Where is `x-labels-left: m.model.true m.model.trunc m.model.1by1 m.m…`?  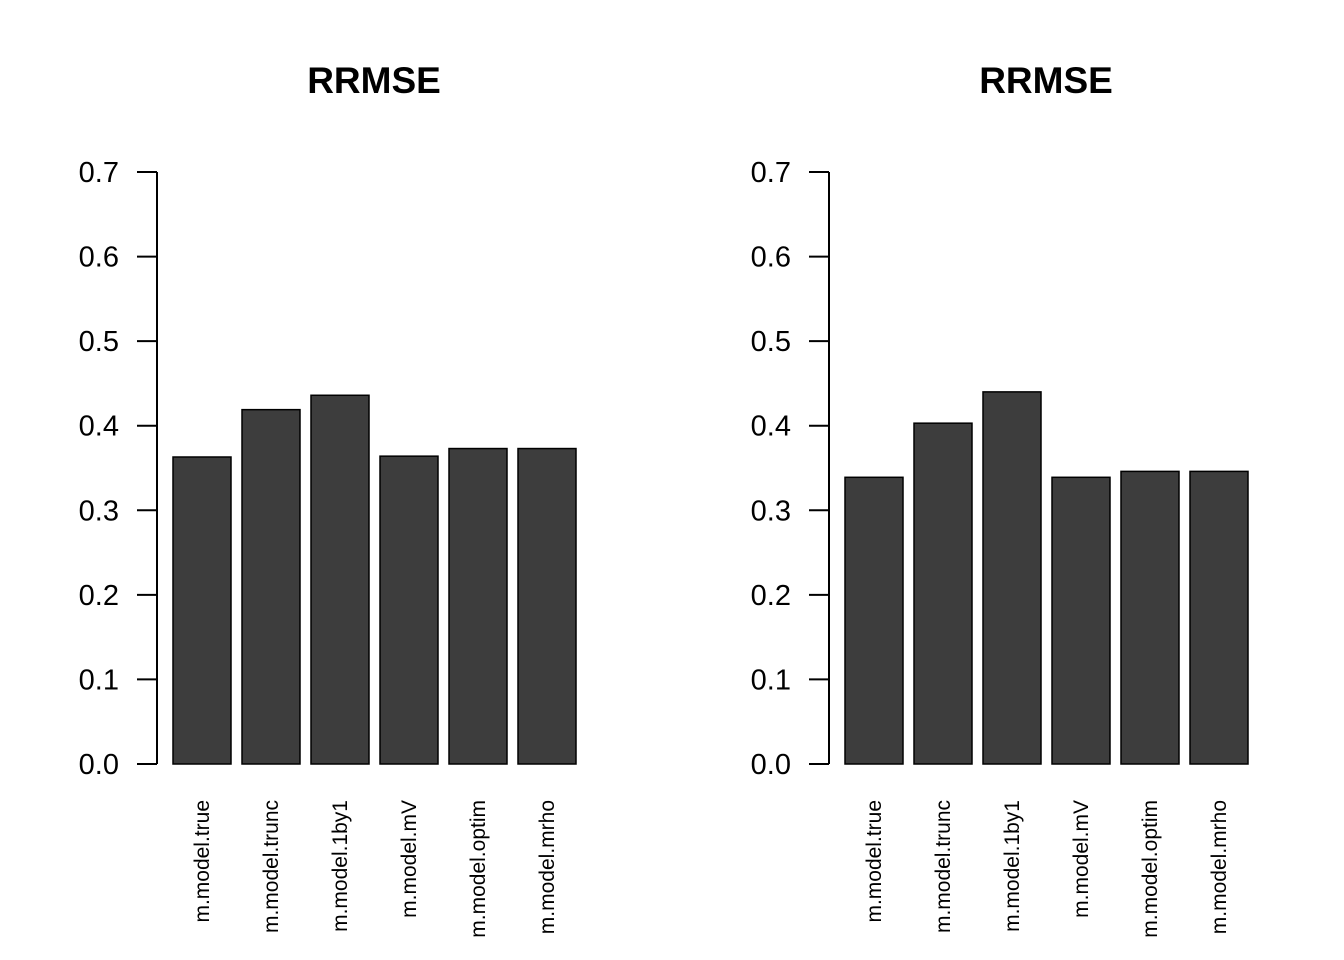
x-labels-left: m.model.true m.model.trunc m.model.1by1 m.m… is located at coordinates (375, 869).